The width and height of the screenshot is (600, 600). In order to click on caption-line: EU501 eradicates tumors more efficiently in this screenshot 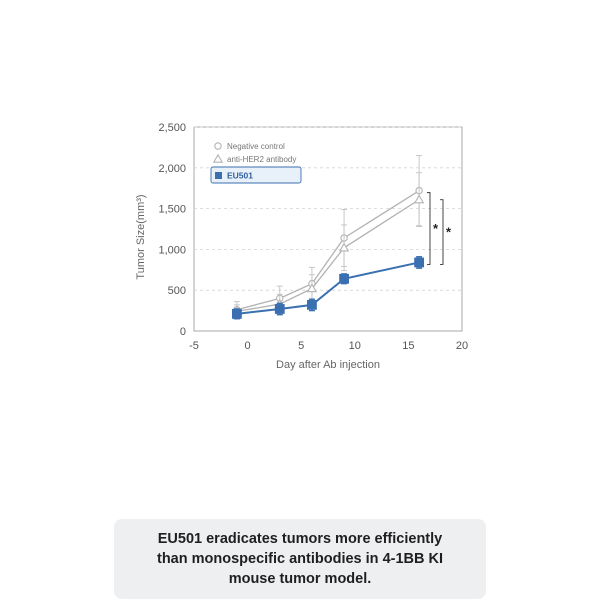, I will do `click(300, 539)`.